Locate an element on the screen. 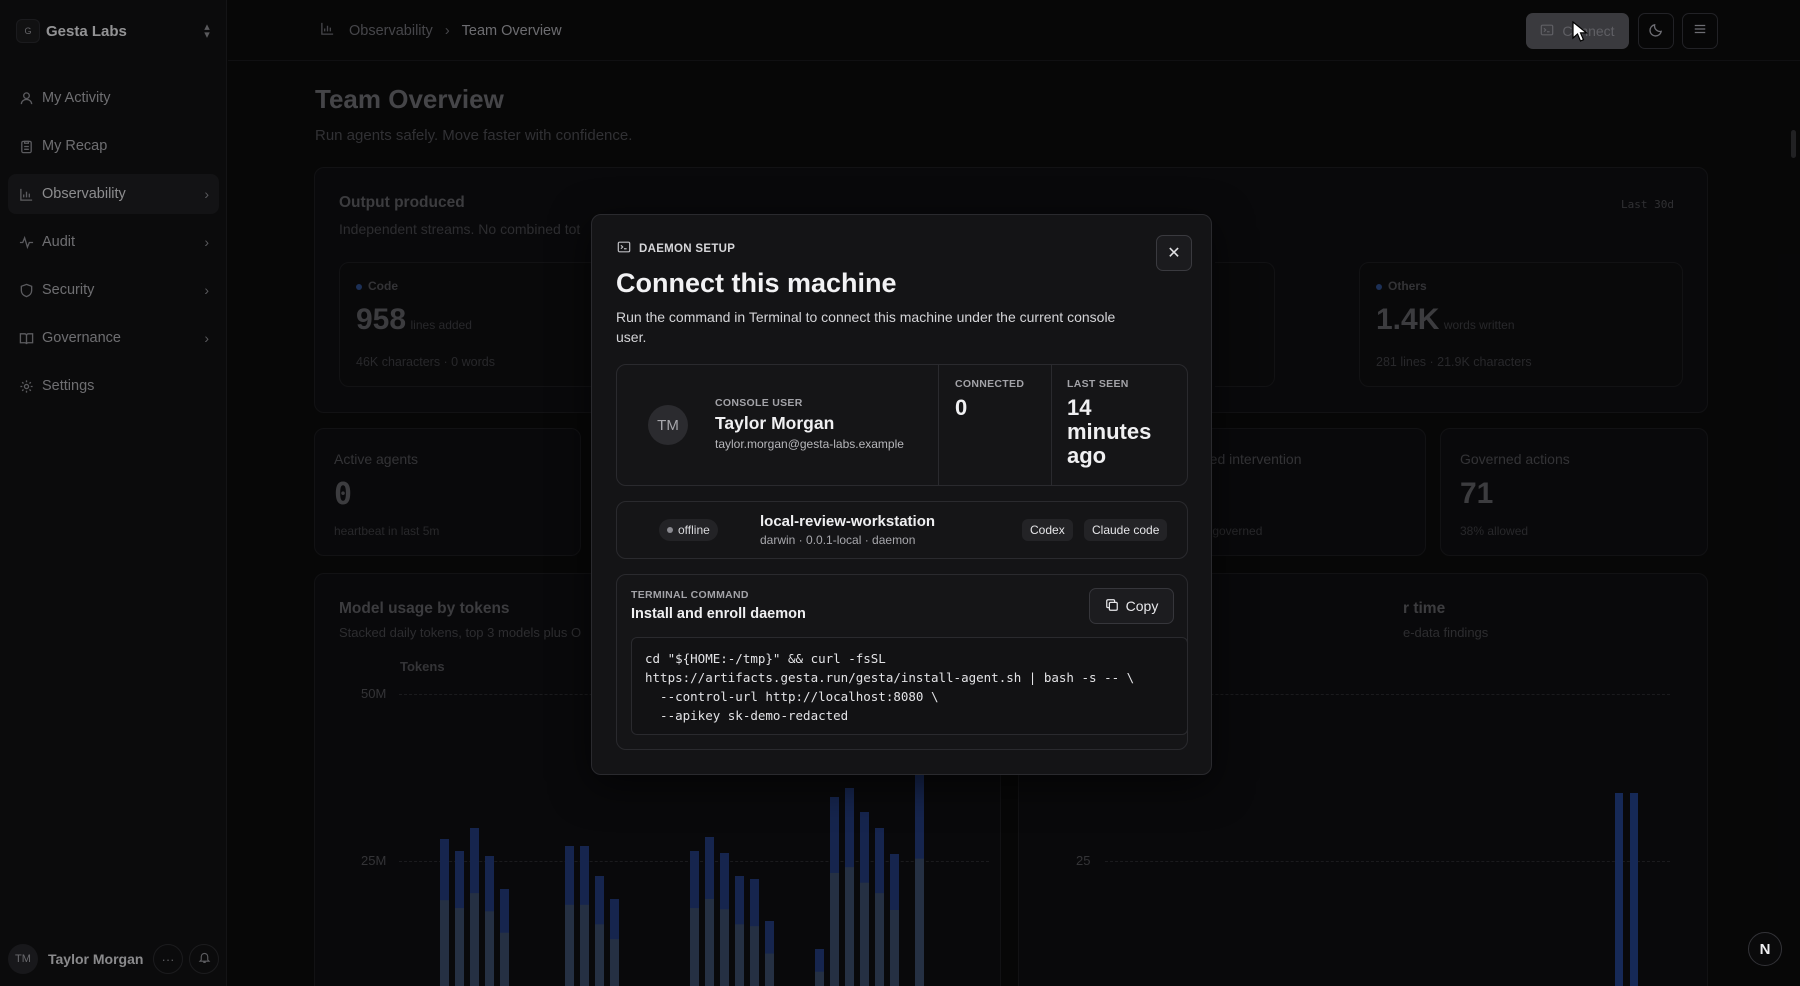 This screenshot has width=1800, height=986. agent-tag-codex: Codex is located at coordinates (1047, 530).